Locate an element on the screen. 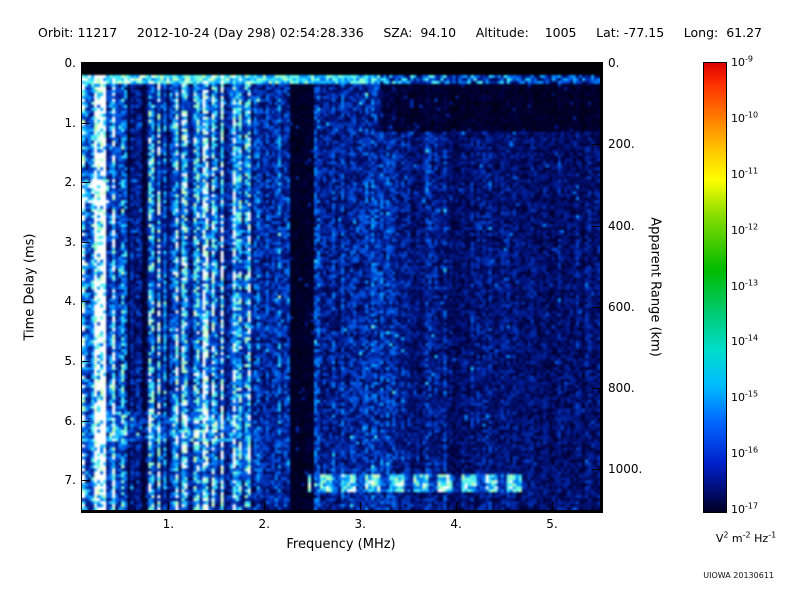 The image size is (800, 600). x-tick-label: 2. is located at coordinates (264, 524).